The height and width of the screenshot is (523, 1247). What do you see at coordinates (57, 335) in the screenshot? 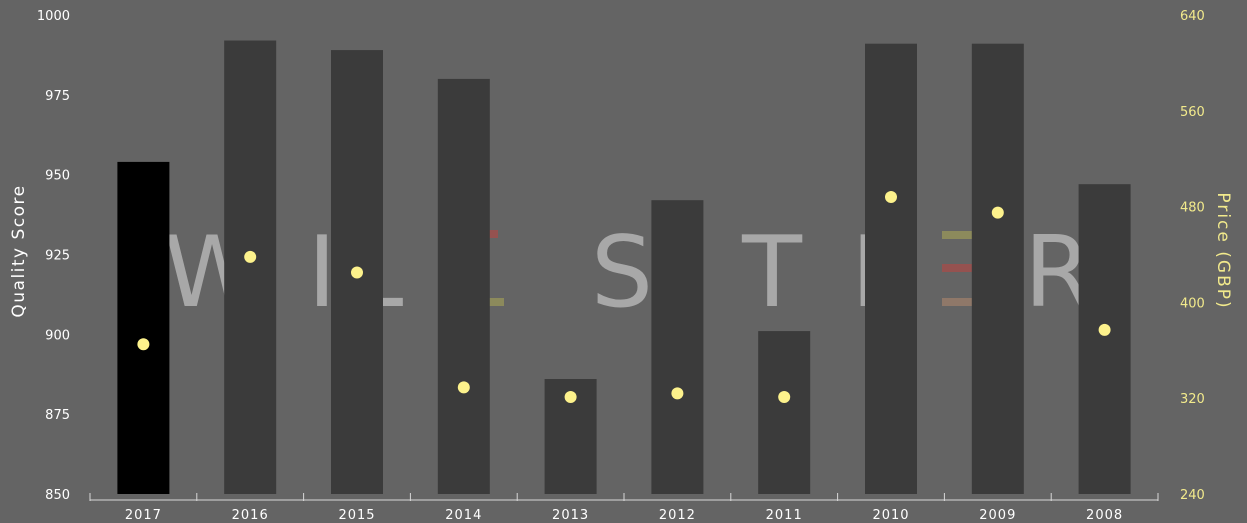
I see `y-tick-label-left: 900` at bounding box center [57, 335].